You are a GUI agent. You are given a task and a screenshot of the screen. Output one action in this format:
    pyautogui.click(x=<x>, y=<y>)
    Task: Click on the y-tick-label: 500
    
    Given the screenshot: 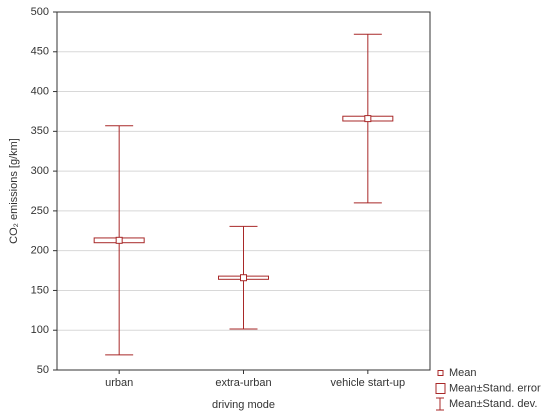 What is the action you would take?
    pyautogui.click(x=40, y=12)
    